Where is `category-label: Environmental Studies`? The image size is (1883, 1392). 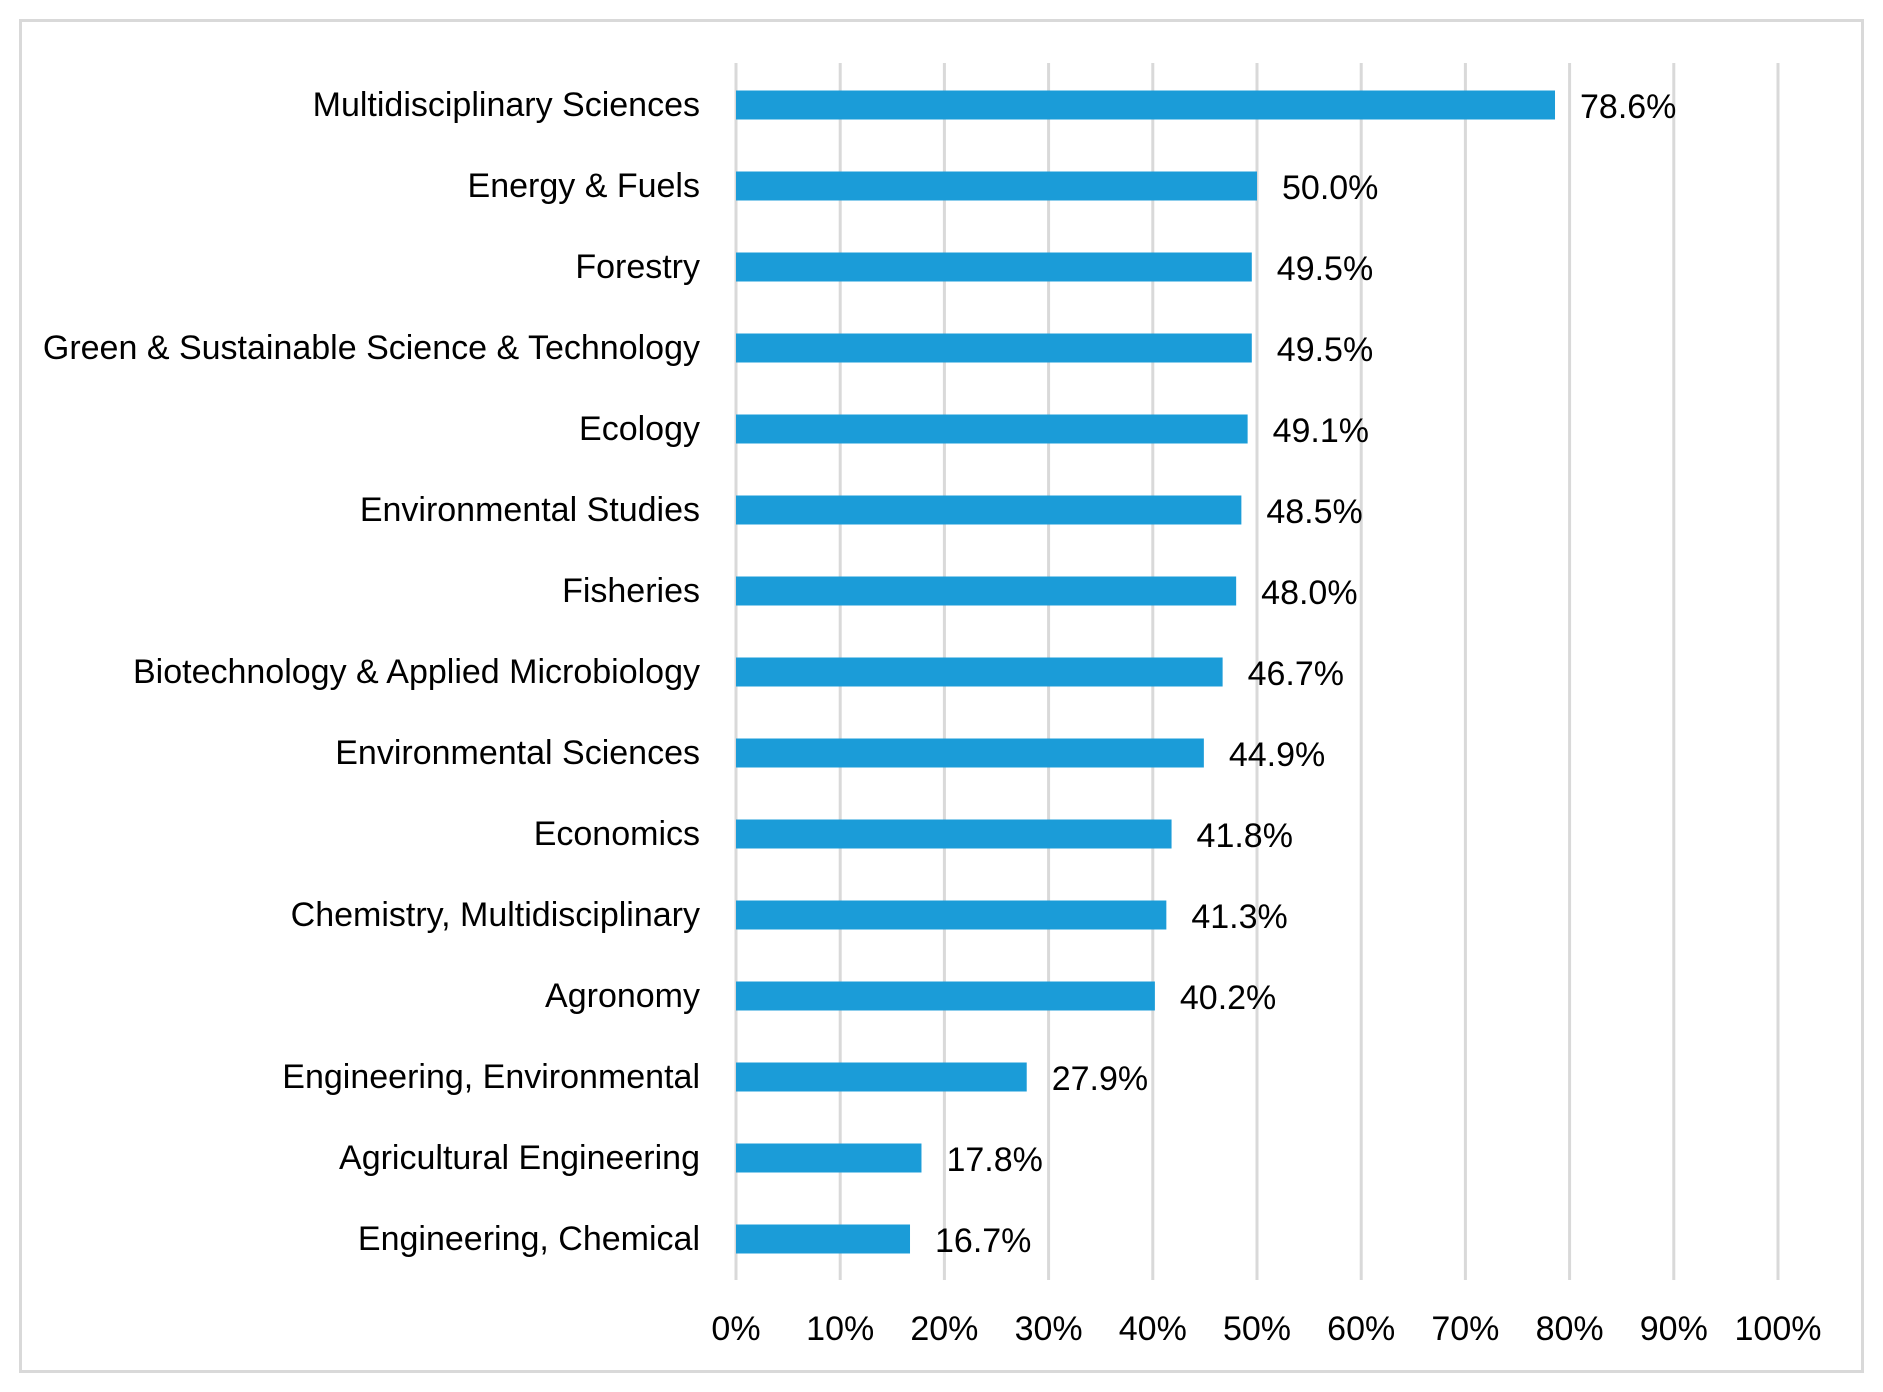 category-label: Environmental Studies is located at coordinates (530, 510).